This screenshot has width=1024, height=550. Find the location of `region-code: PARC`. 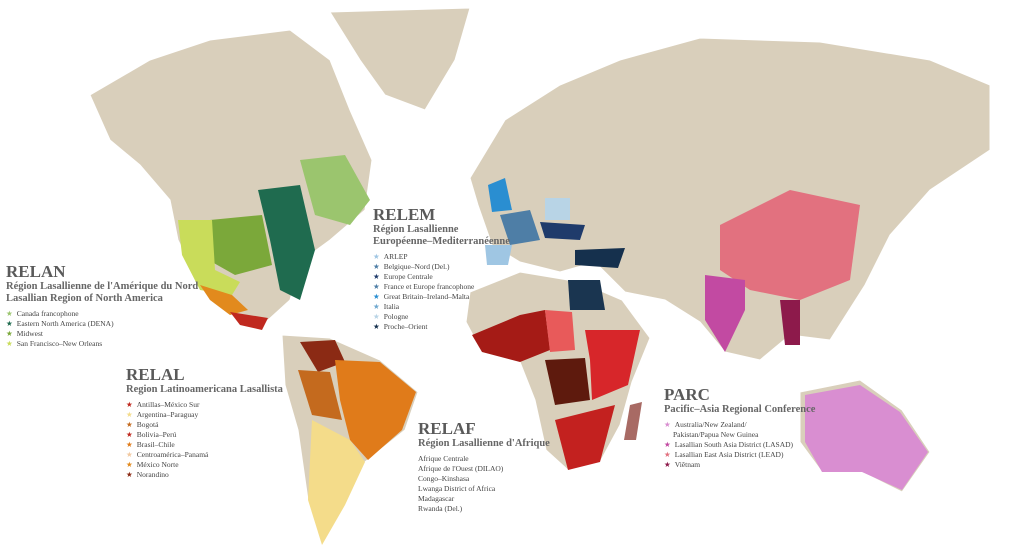

region-code: PARC is located at coordinates (687, 394).